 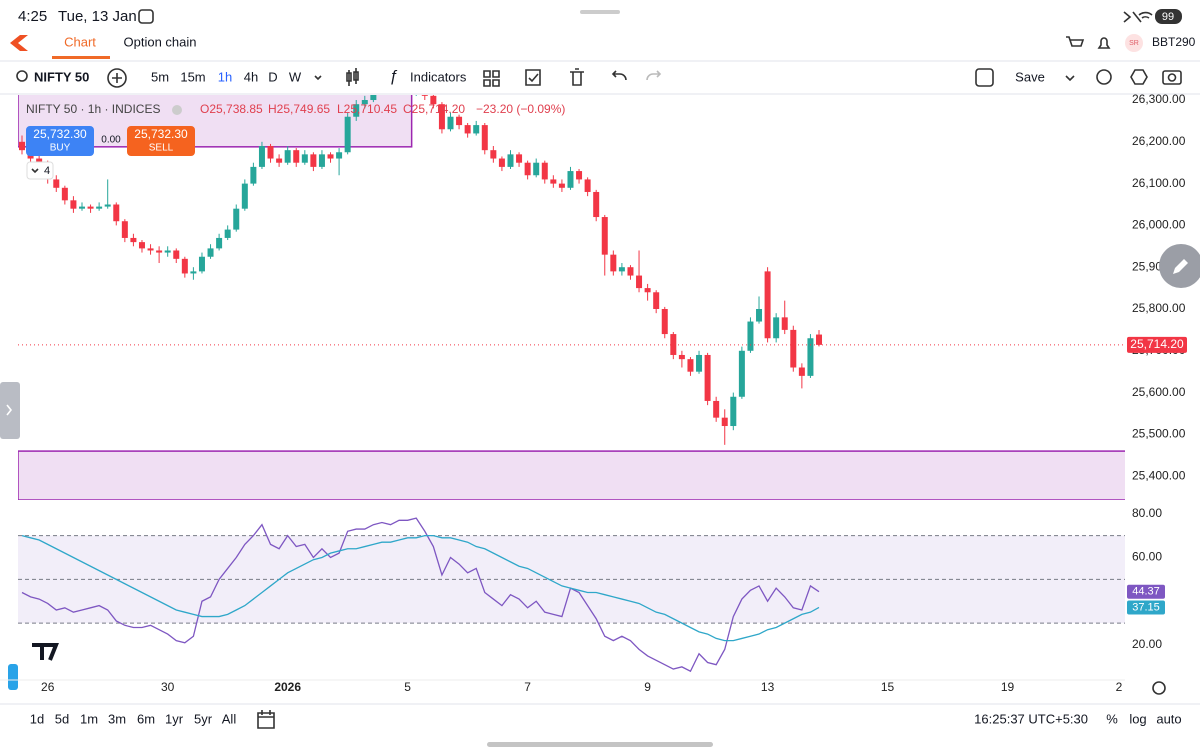 I want to click on layout-icon, so click(x=491, y=78).